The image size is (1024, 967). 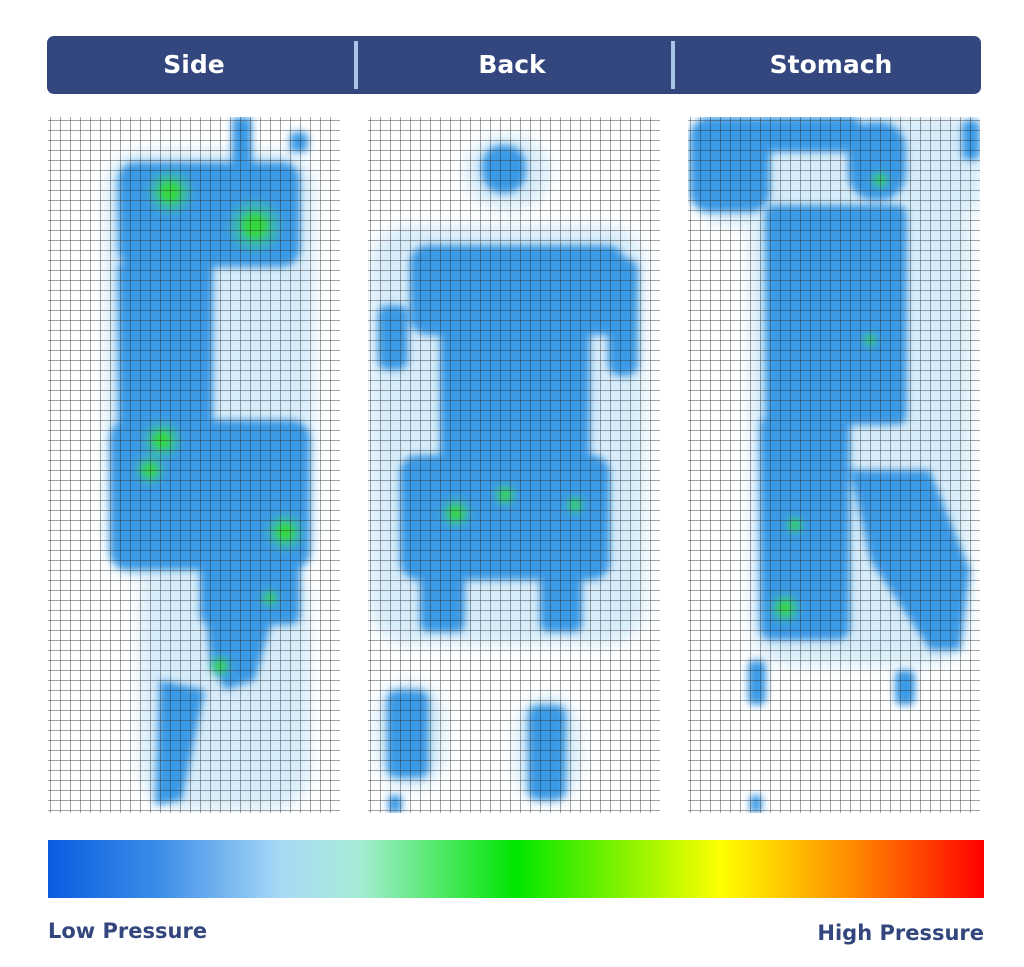 What do you see at coordinates (831, 64) in the screenshot?
I see `tab-label: Stomach` at bounding box center [831, 64].